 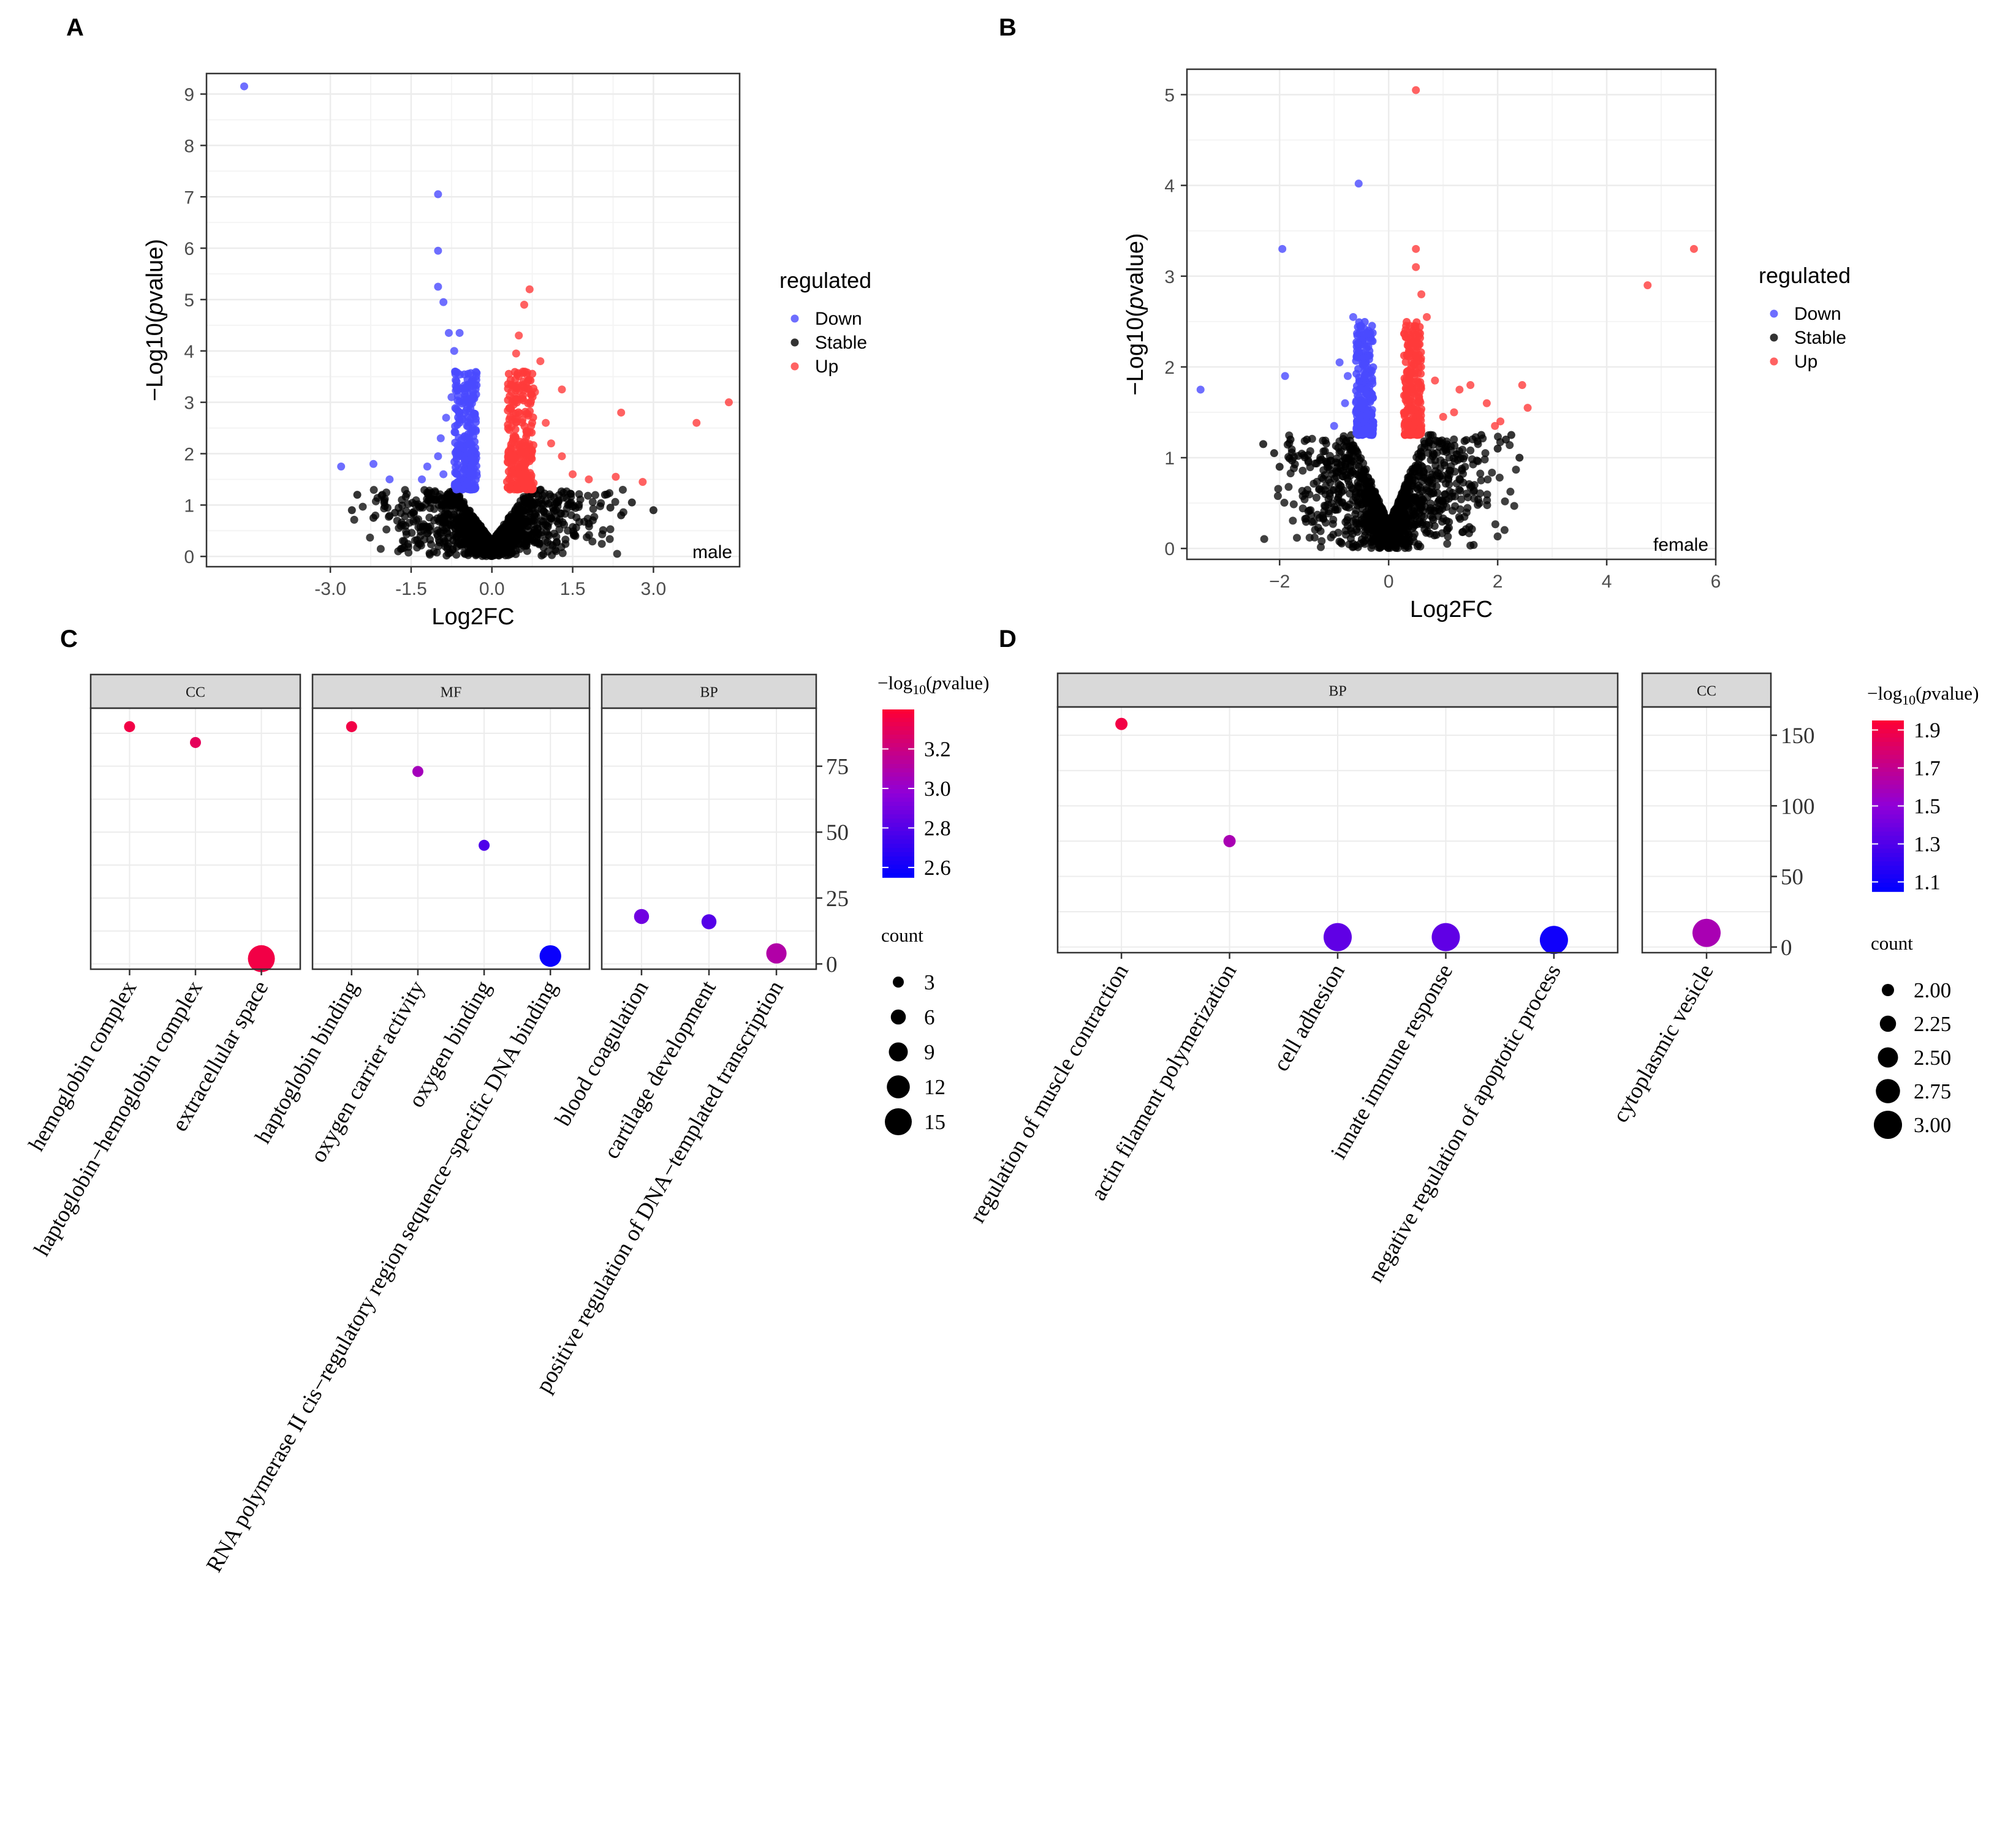 I want to click on y-tick-label: 4, so click(x=1169, y=187).